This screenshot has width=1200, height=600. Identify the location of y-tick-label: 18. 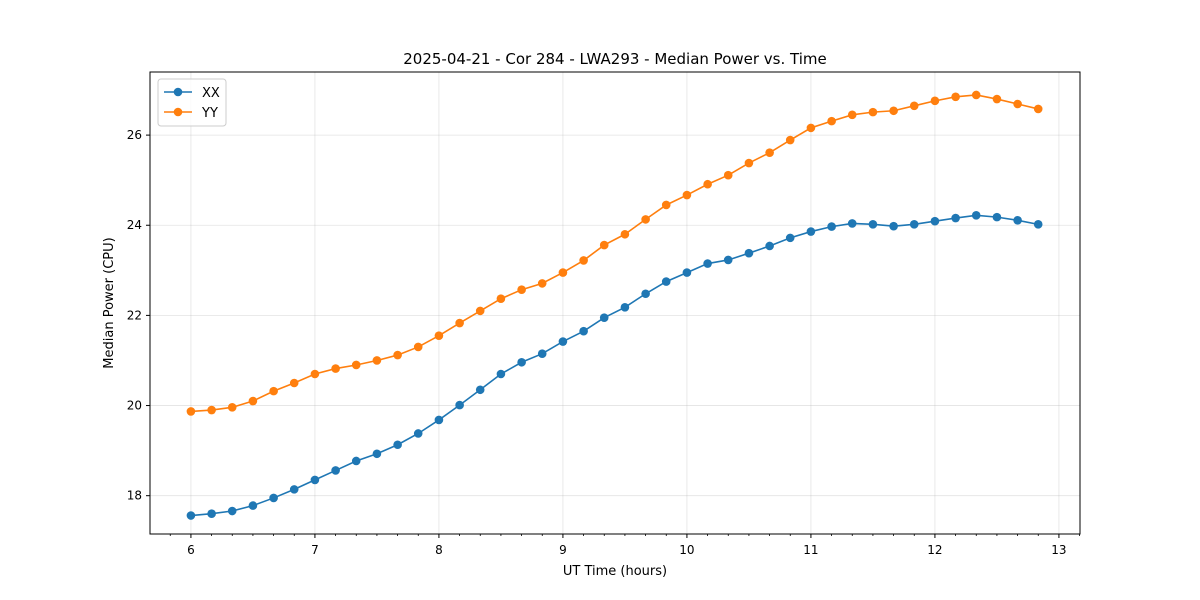
(134, 496).